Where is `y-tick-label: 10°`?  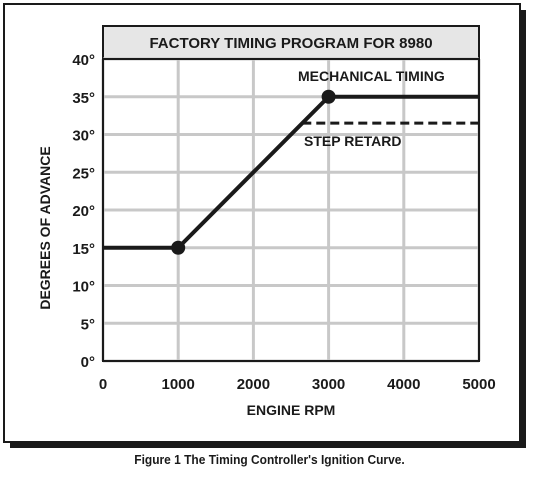 y-tick-label: 10° is located at coordinates (83, 287).